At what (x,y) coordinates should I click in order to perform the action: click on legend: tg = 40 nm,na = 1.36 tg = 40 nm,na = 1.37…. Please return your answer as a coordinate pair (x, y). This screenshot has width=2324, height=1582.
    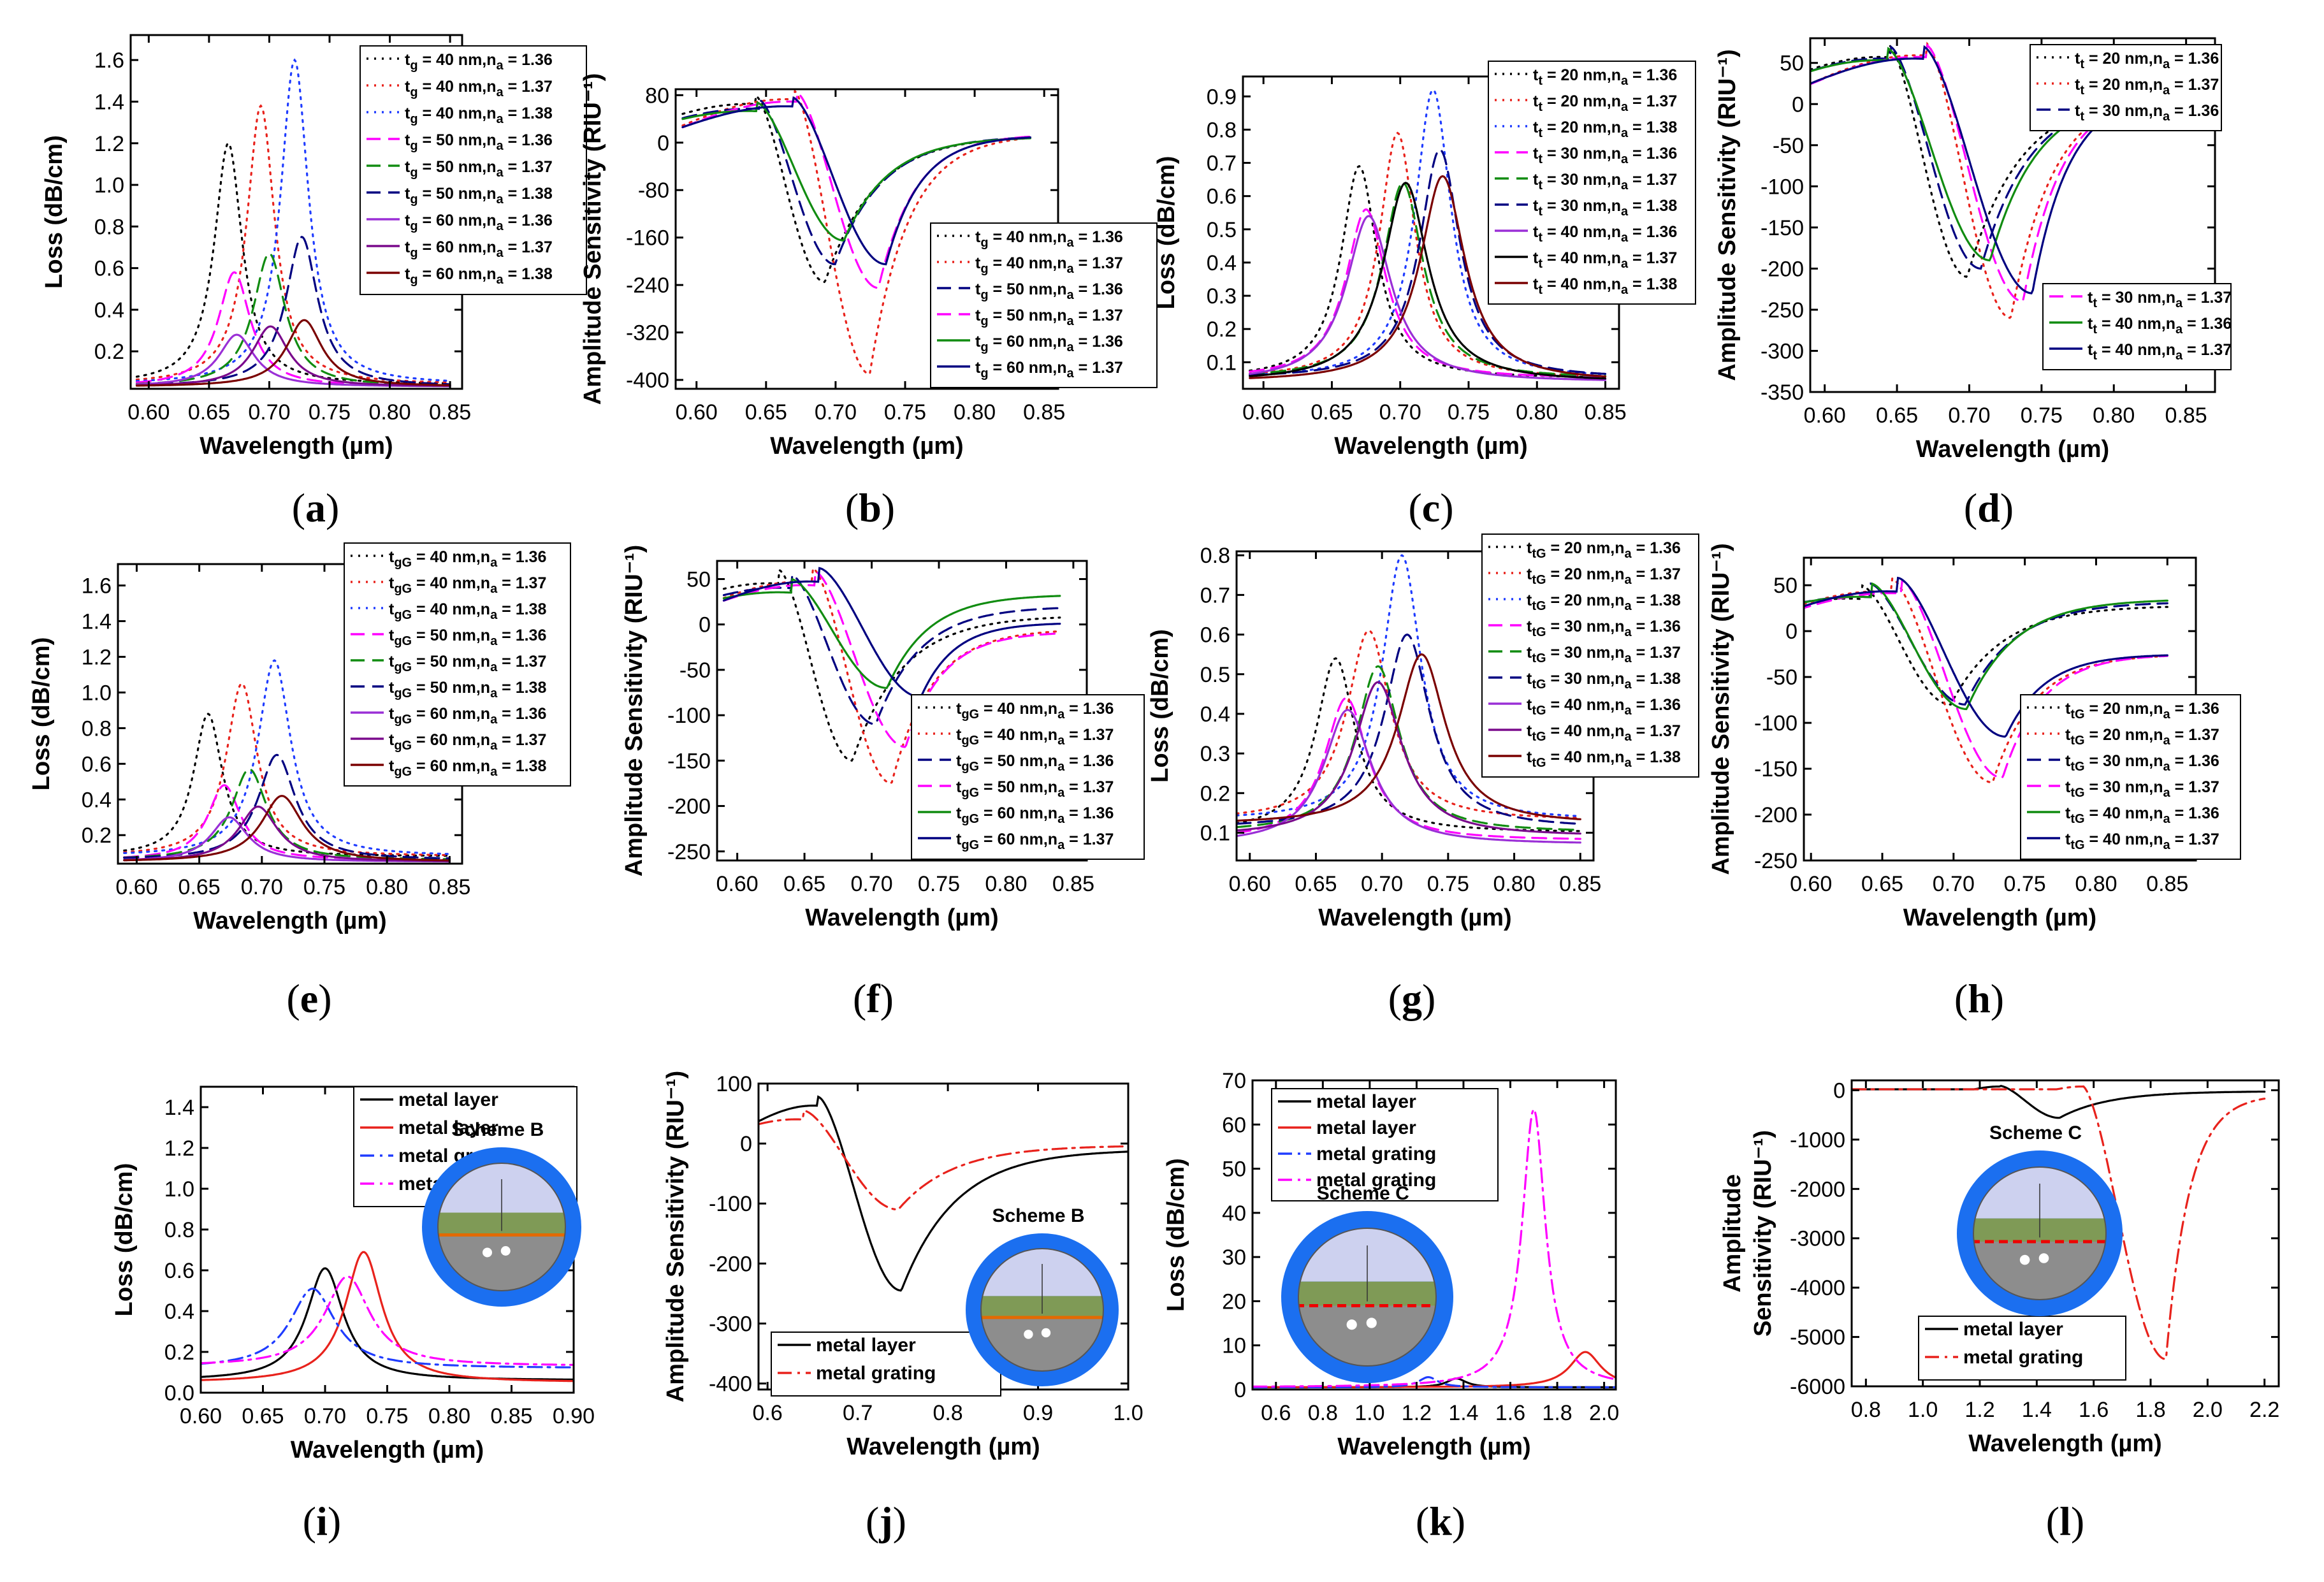
    Looking at the image, I should click on (1044, 305).